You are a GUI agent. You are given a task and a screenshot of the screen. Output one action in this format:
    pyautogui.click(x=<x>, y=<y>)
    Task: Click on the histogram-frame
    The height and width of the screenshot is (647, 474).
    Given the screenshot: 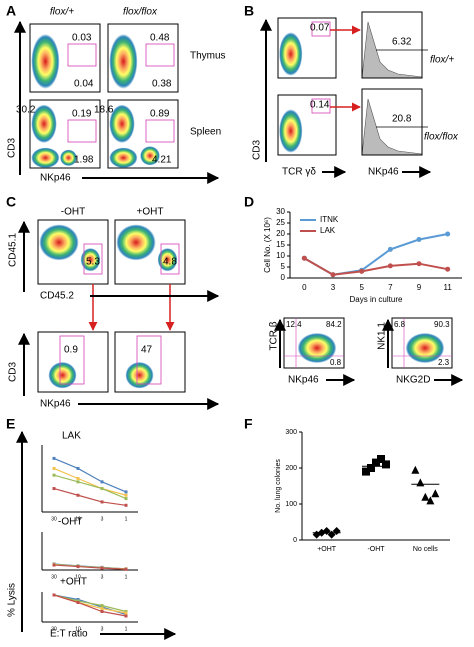 What is the action you would take?
    pyautogui.click(x=392, y=122)
    